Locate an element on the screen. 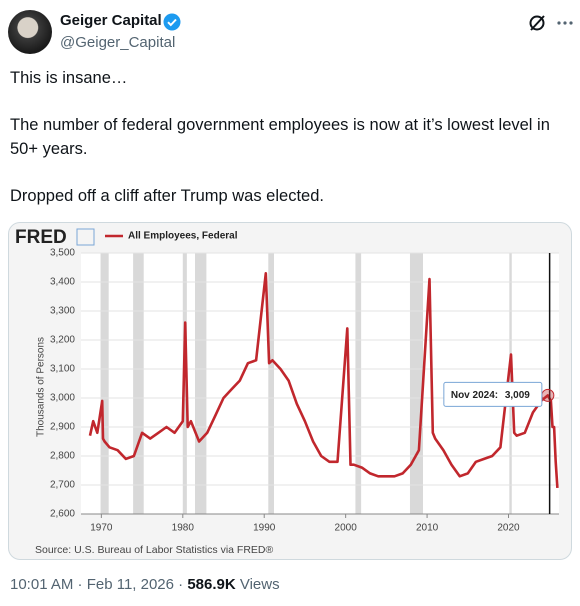 The image size is (580, 606). y-tick-label: 3,100 is located at coordinates (62, 369).